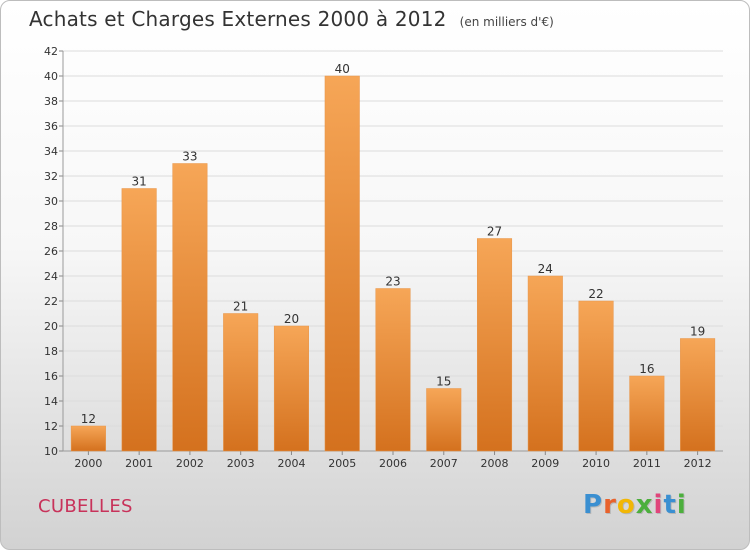  I want to click on logo-letter: t, so click(670, 505).